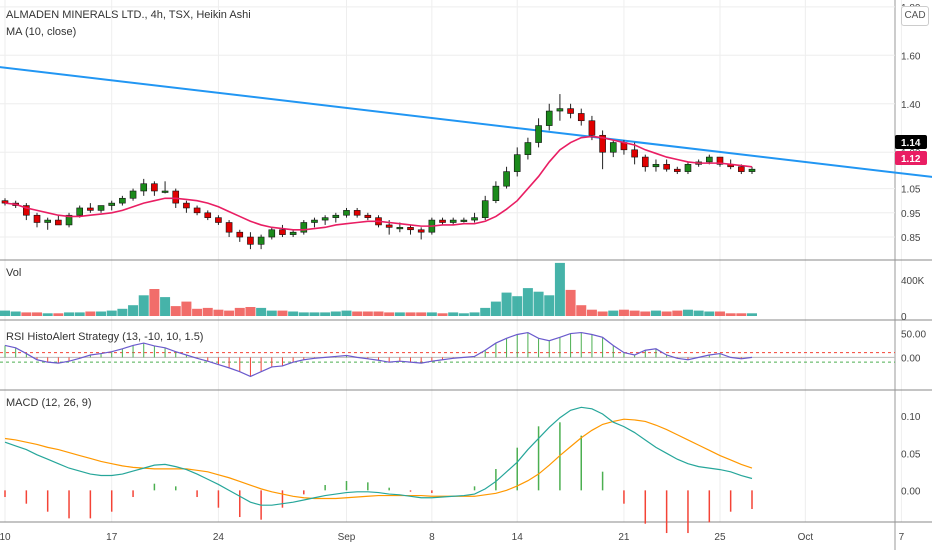  I want to click on x-tick-label: 7, so click(902, 537).